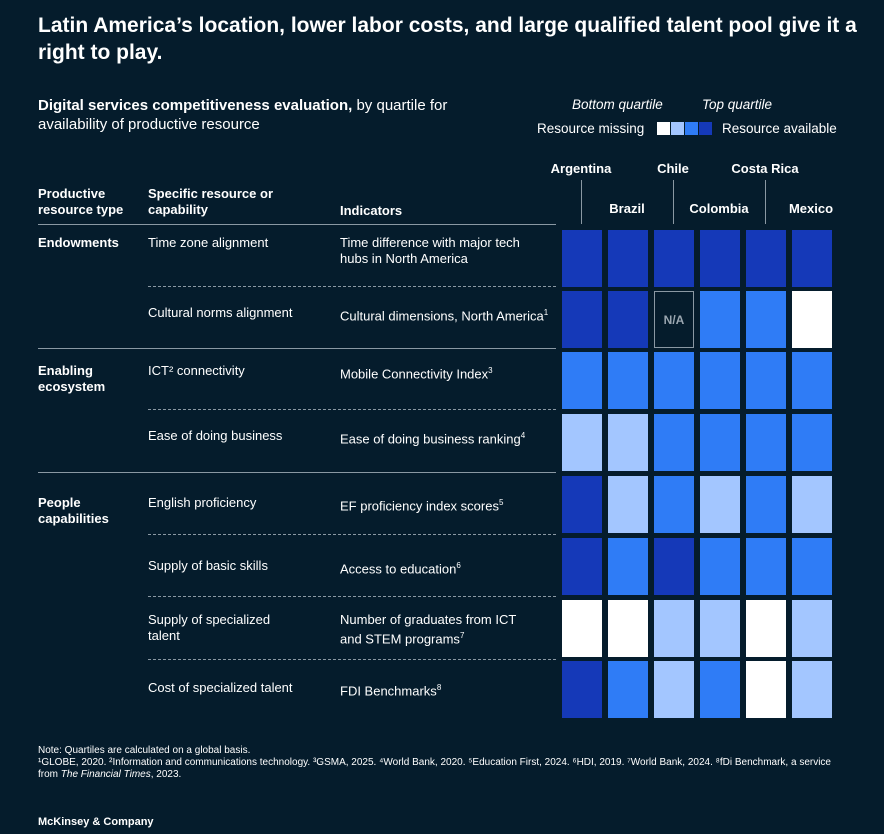 This screenshot has height=834, width=884. I want to click on resource-ict-connectivity: ICT² connectivity, so click(196, 370).